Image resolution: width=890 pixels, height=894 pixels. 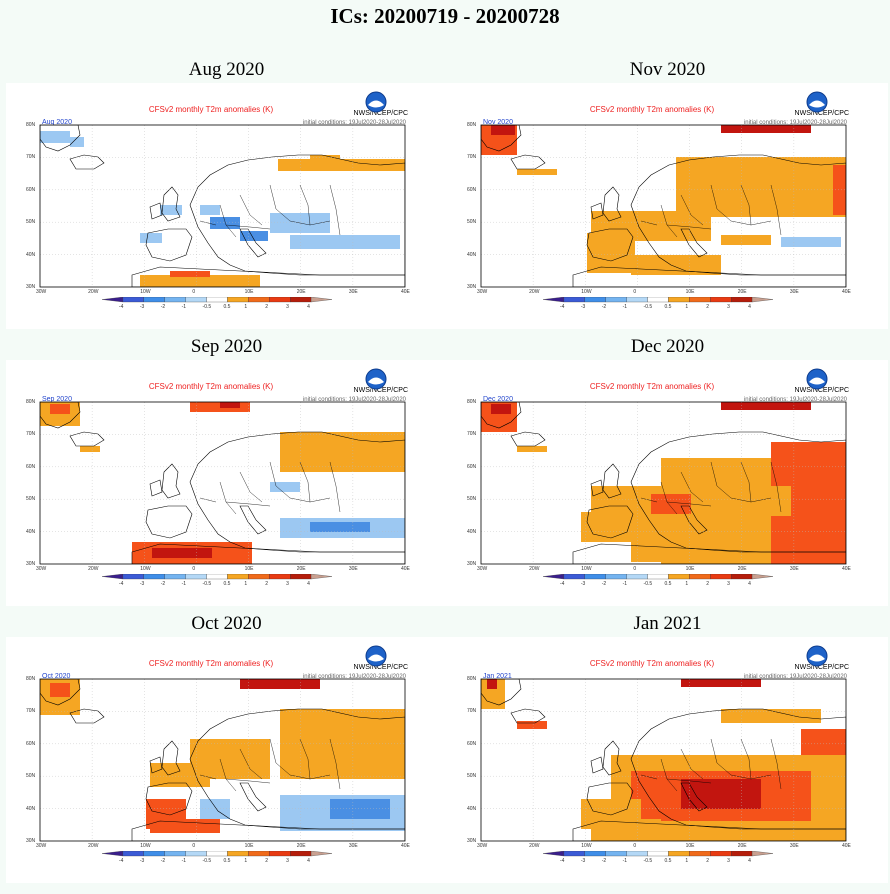 What do you see at coordinates (497, 676) in the screenshot?
I see `map-month-label: Jan 2021` at bounding box center [497, 676].